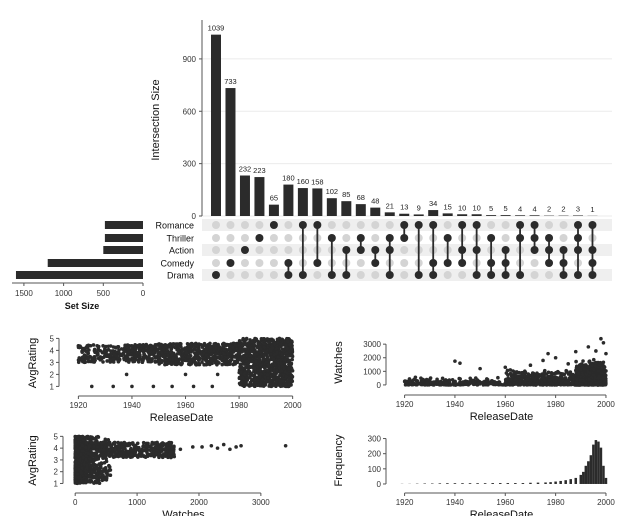  Describe the element at coordinates (52, 374) in the screenshot. I see `y-tick-label: 2` at that location.